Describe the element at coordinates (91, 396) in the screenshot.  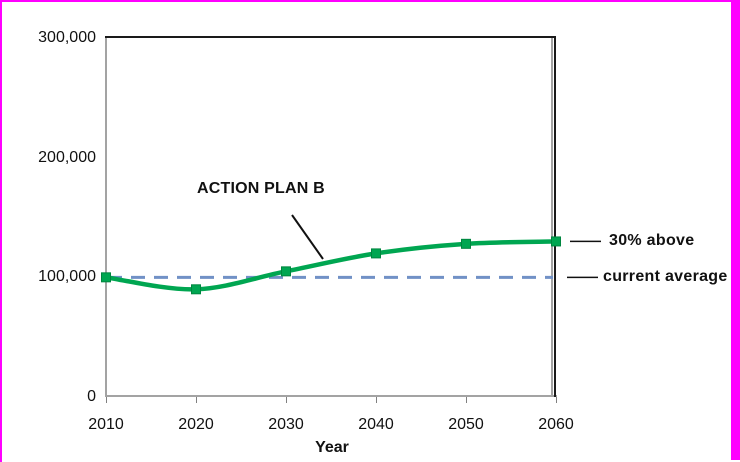
I see `y-tick-label: 0` at that location.